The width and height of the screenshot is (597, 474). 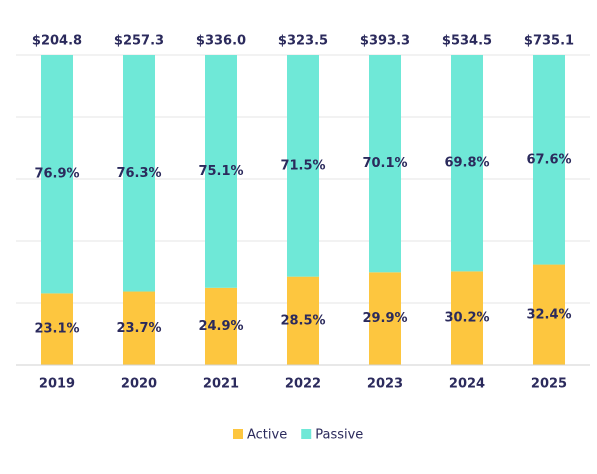 What do you see at coordinates (57, 384) in the screenshot?
I see `x-tick-label: 2019` at bounding box center [57, 384].